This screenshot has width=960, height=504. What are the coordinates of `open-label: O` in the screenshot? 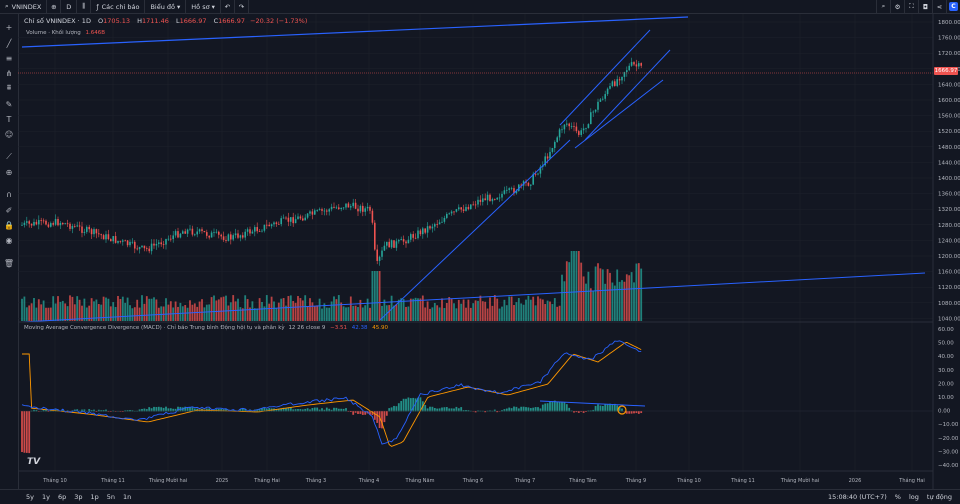 It's located at (101, 21).